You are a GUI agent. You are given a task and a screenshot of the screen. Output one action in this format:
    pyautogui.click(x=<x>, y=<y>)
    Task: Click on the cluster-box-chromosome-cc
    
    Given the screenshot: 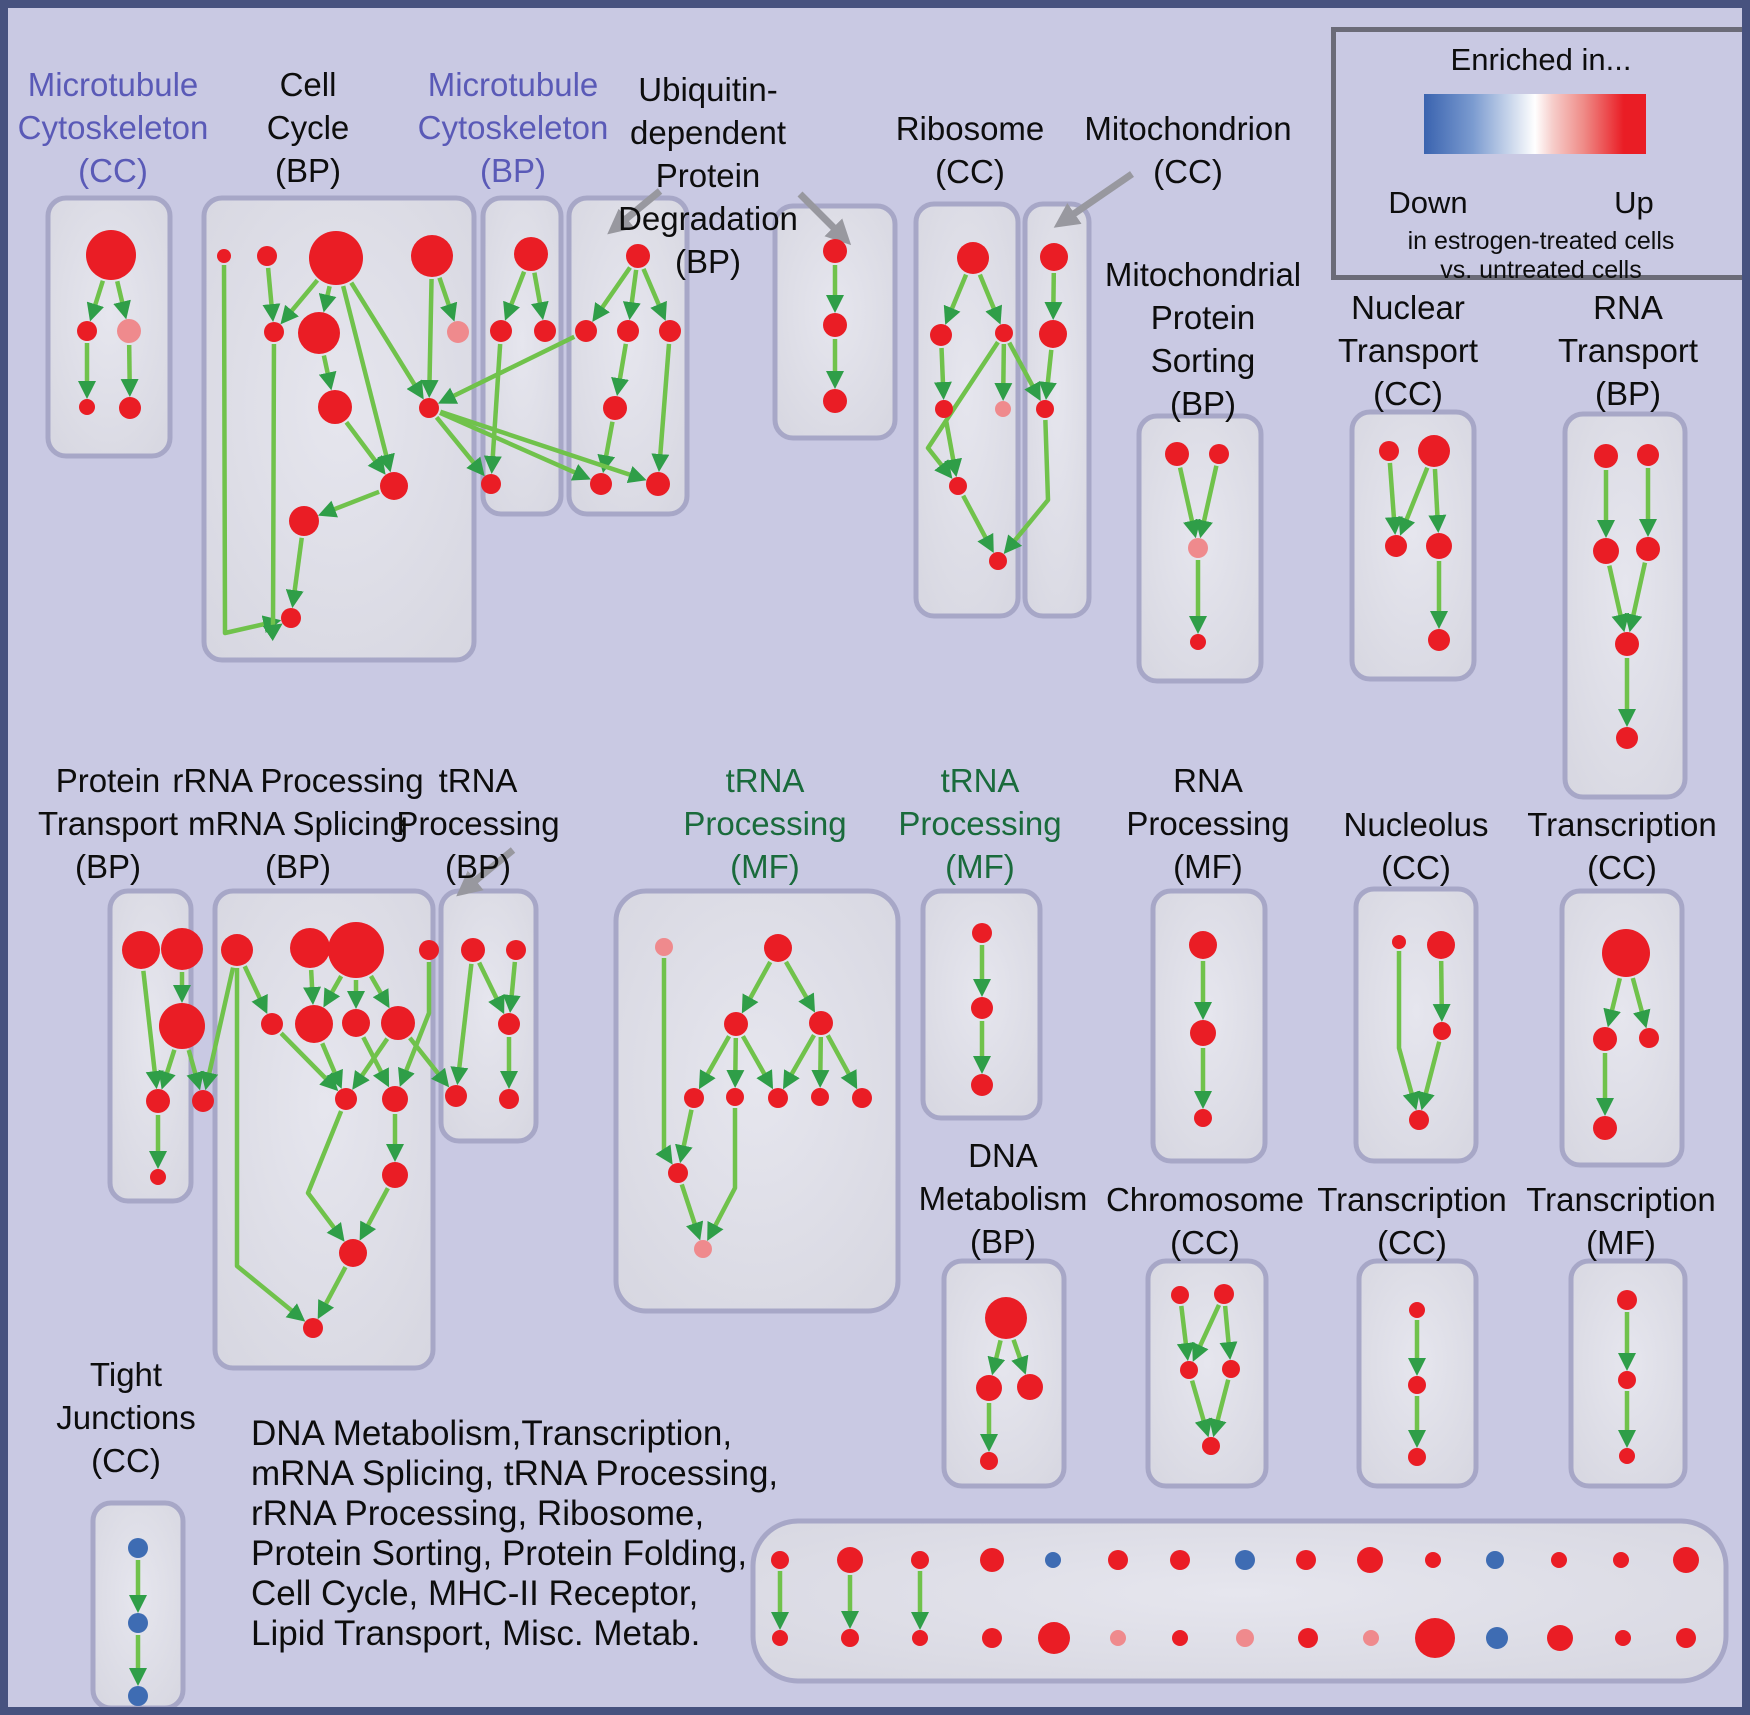 What is the action you would take?
    pyautogui.click(x=1207, y=1373)
    